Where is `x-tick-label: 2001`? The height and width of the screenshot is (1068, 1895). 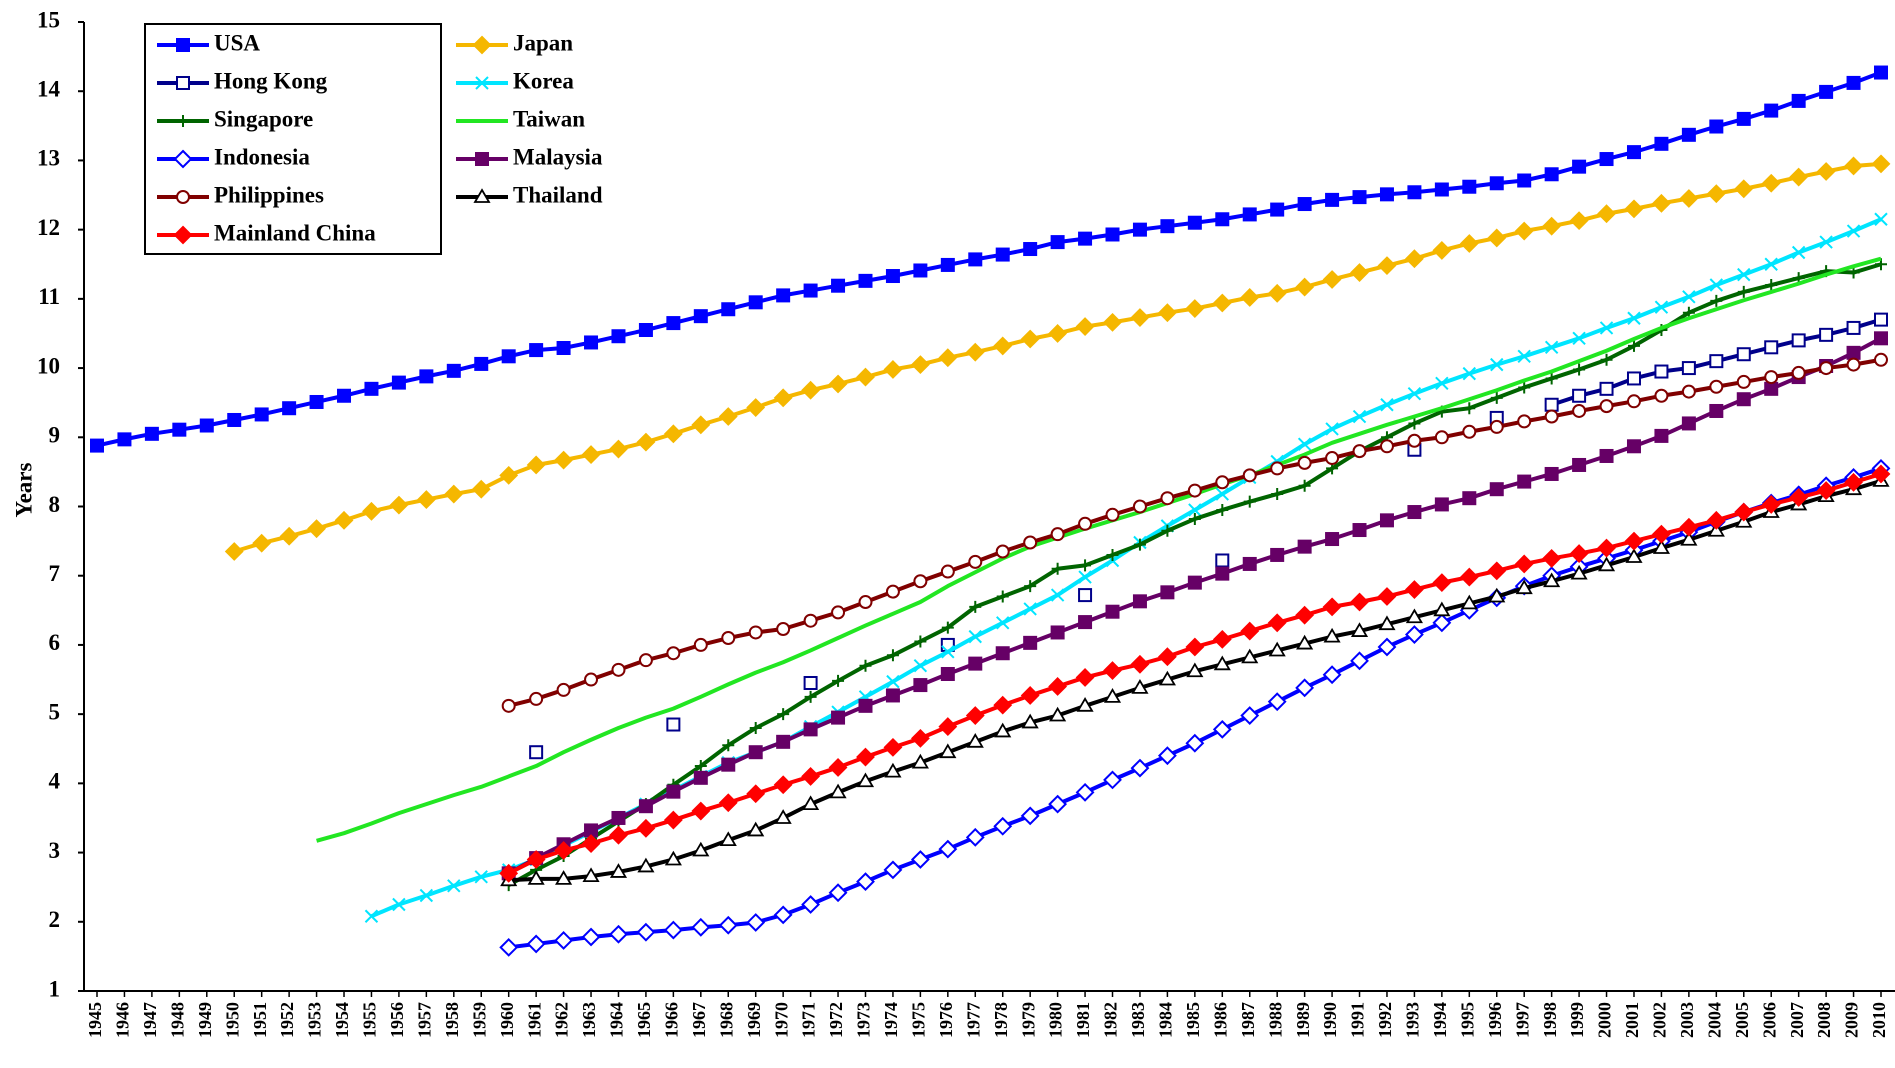 x-tick-label: 2001 is located at coordinates (1632, 1020).